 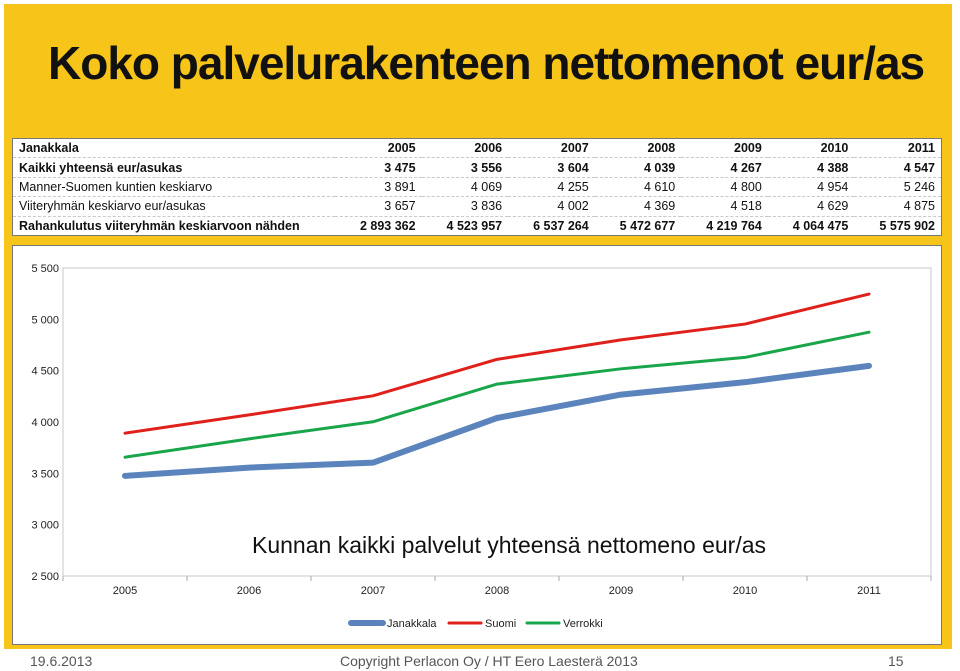 What do you see at coordinates (378, 167) in the screenshot?
I see `table-cell: 3 475` at bounding box center [378, 167].